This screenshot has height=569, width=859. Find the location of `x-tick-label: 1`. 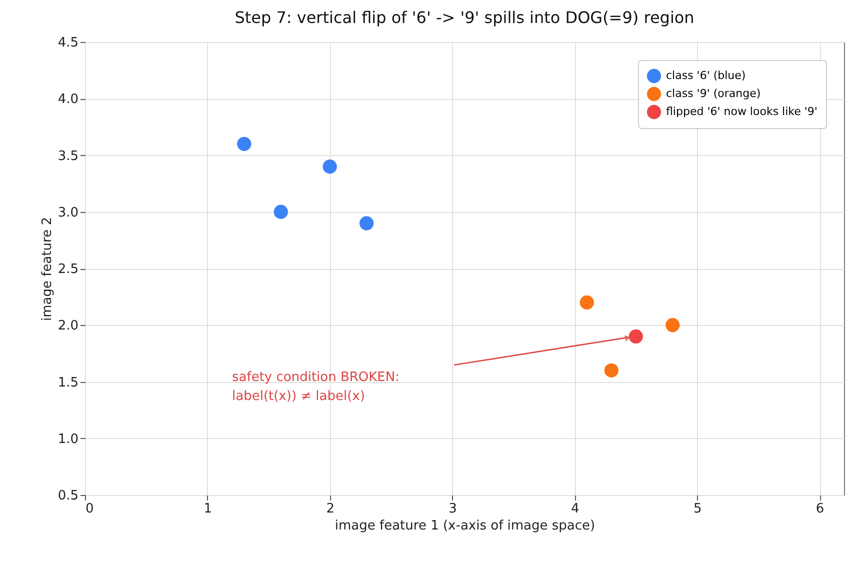

x-tick-label: 1 is located at coordinates (208, 509).